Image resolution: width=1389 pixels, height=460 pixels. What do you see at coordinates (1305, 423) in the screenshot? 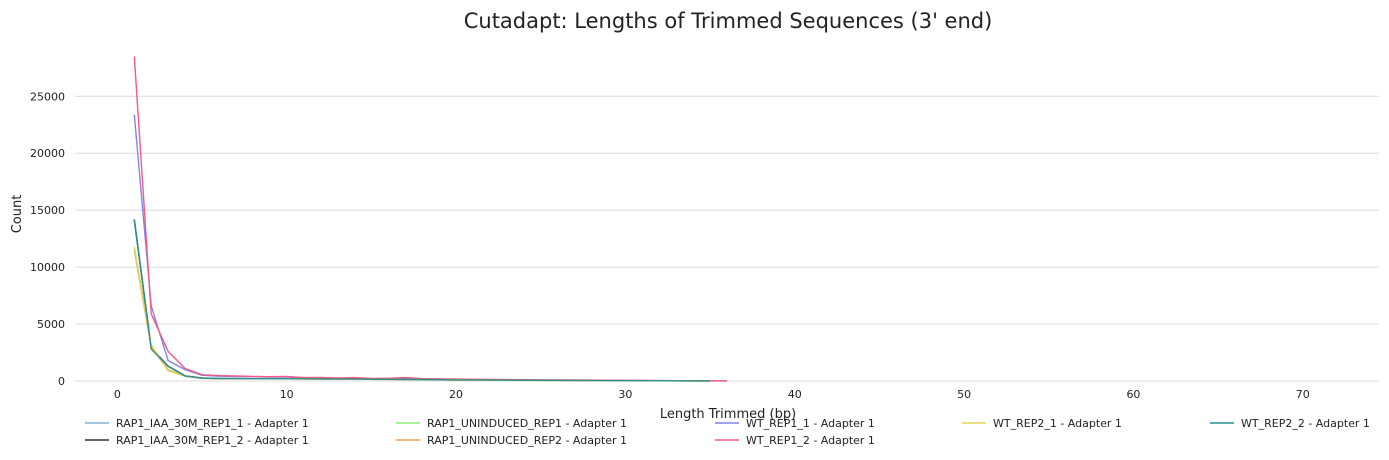
I see `legend-label: WT_REP2_2 - Adapter 1` at bounding box center [1305, 423].